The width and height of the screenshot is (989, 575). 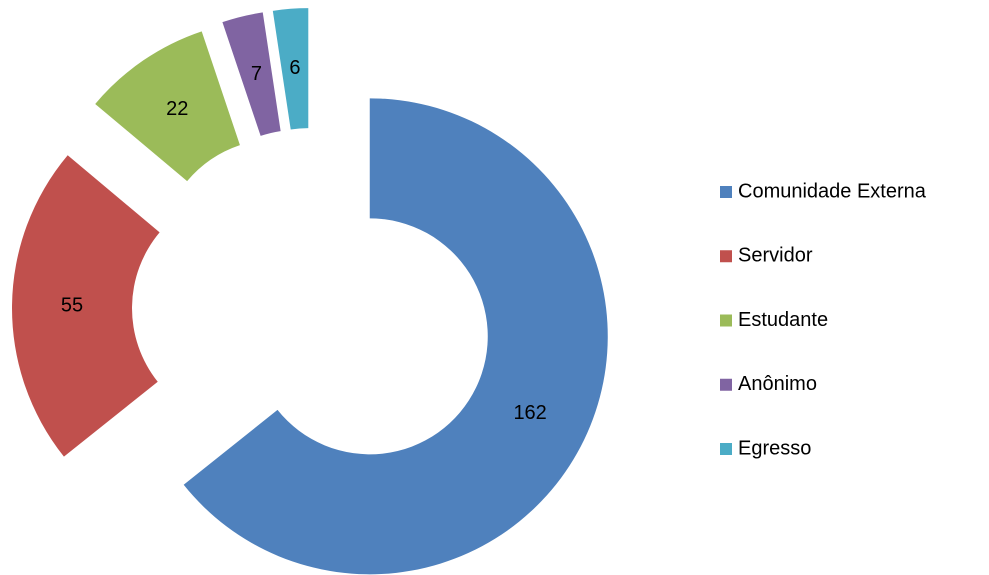 I want to click on data-label: 162, so click(x=529, y=413).